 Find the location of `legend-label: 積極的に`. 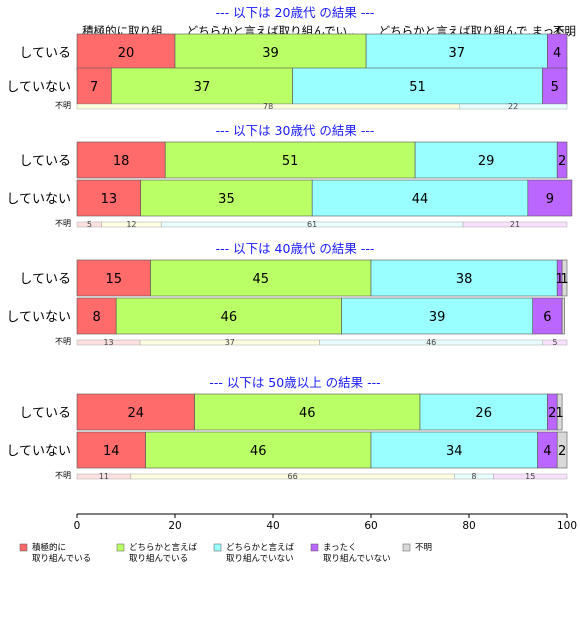

legend-label: 積極的に is located at coordinates (49, 547).